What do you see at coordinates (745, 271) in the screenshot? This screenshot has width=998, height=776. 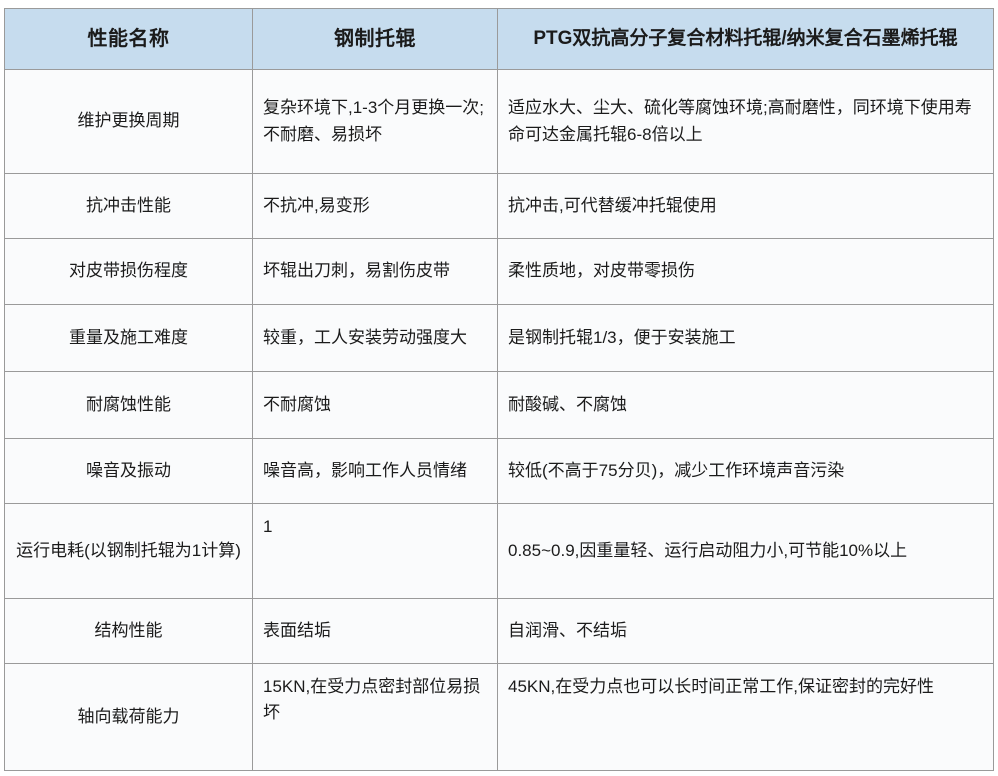 I see `cell-ptg-belt-damage: 柔性质地，对皮带零损伤` at bounding box center [745, 271].